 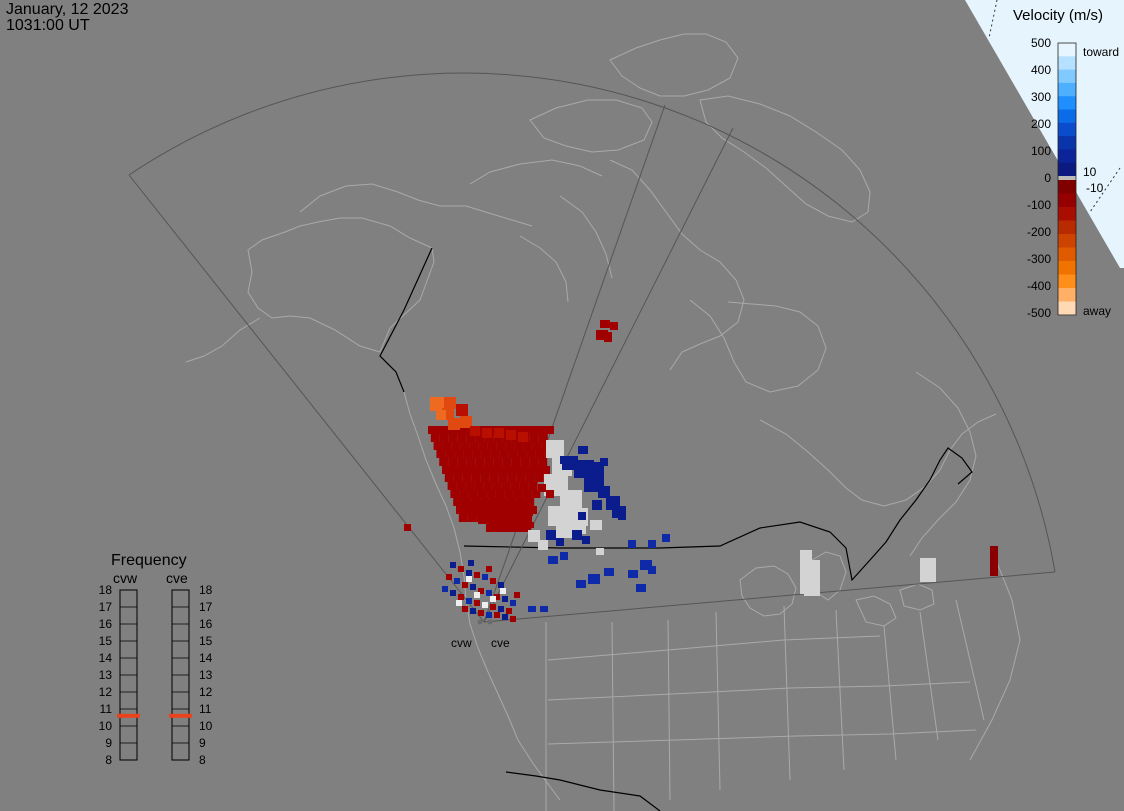 I want to click on station-markers: cvw cve, so click(x=480, y=634).